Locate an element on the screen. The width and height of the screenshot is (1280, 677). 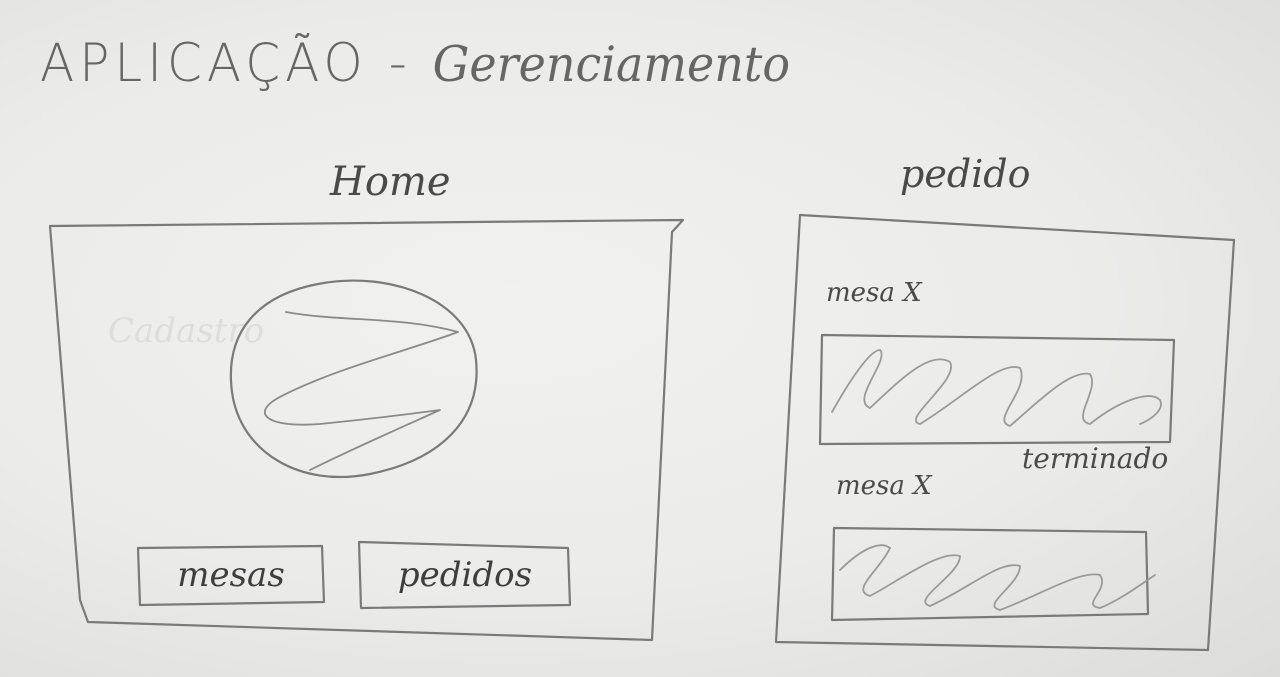
image-placeholder-circle is located at coordinates (353, 379).